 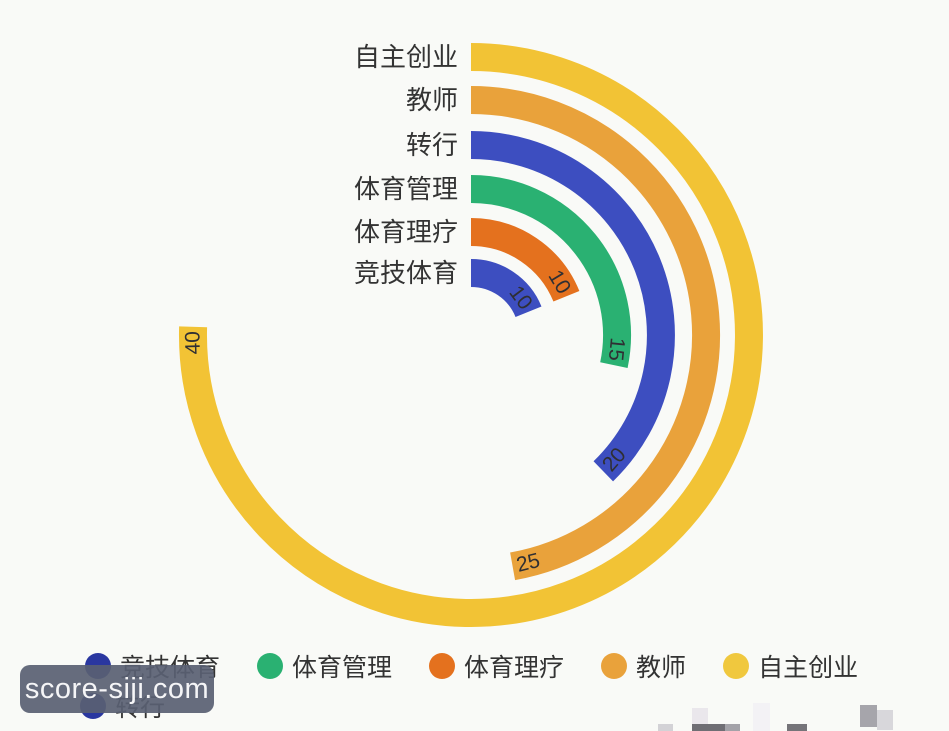 I want to click on chart-category-label-2: 体育管理, so click(x=406, y=189).